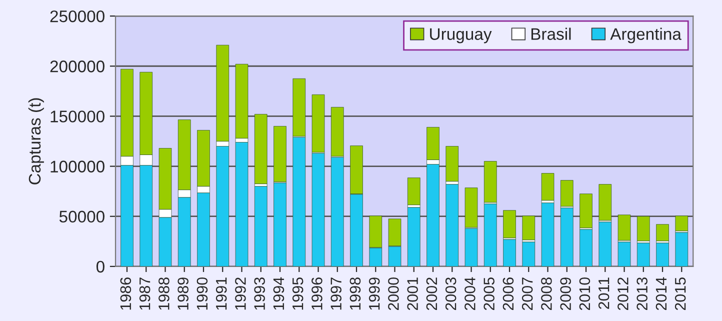 The height and width of the screenshot is (321, 722). What do you see at coordinates (36, 141) in the screenshot?
I see `y-axis-title: Capturas (t)` at bounding box center [36, 141].